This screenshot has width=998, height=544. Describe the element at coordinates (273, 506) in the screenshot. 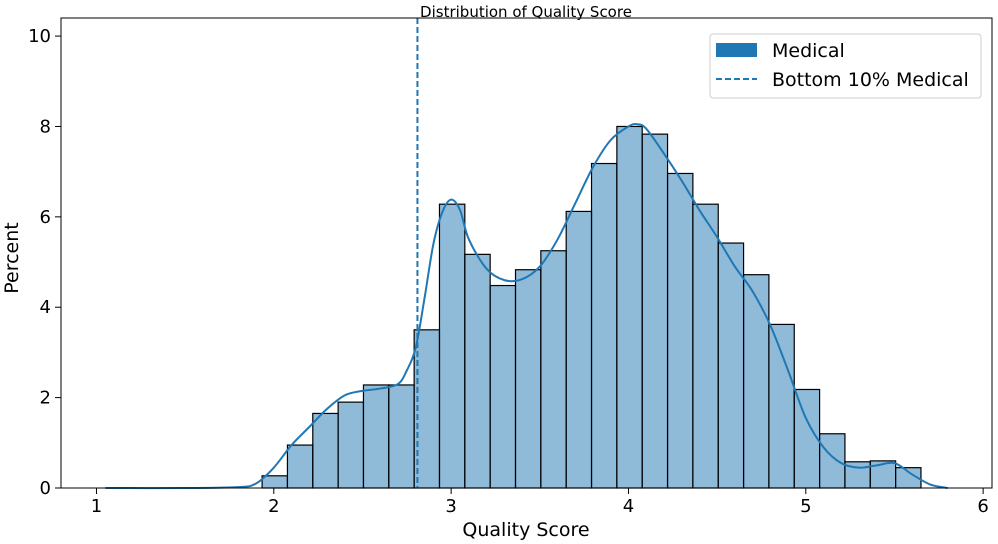

I see `x-tick-label: 2` at that location.